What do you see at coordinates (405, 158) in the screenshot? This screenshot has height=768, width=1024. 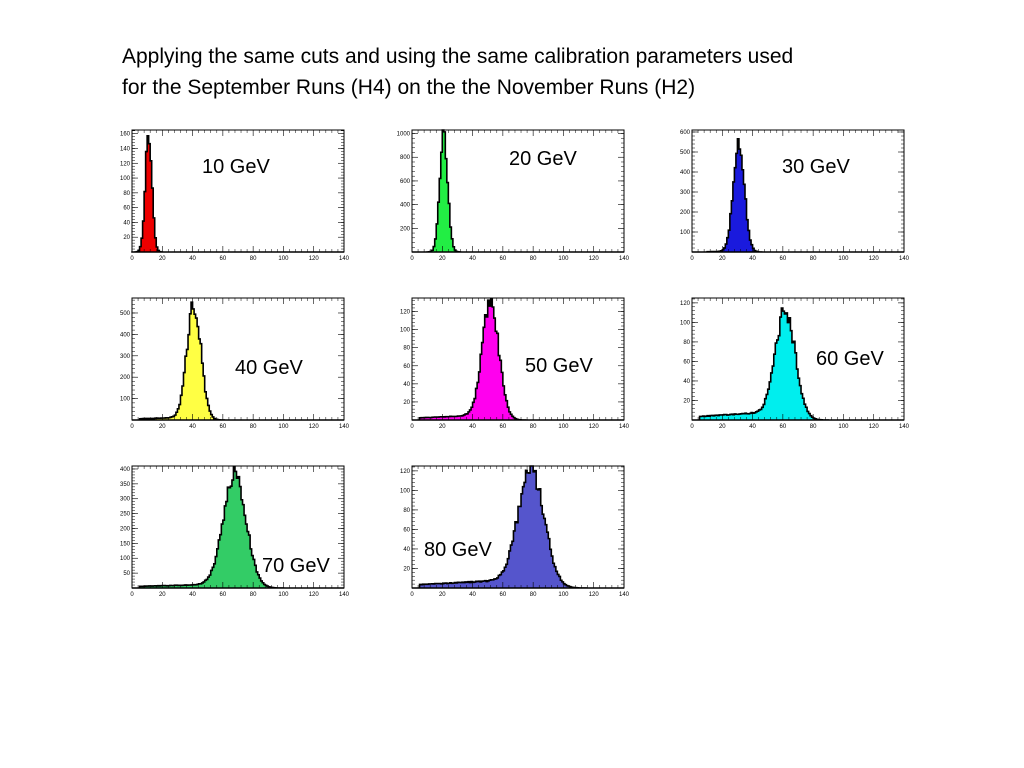 I see `y-tick-label: 800` at bounding box center [405, 158].